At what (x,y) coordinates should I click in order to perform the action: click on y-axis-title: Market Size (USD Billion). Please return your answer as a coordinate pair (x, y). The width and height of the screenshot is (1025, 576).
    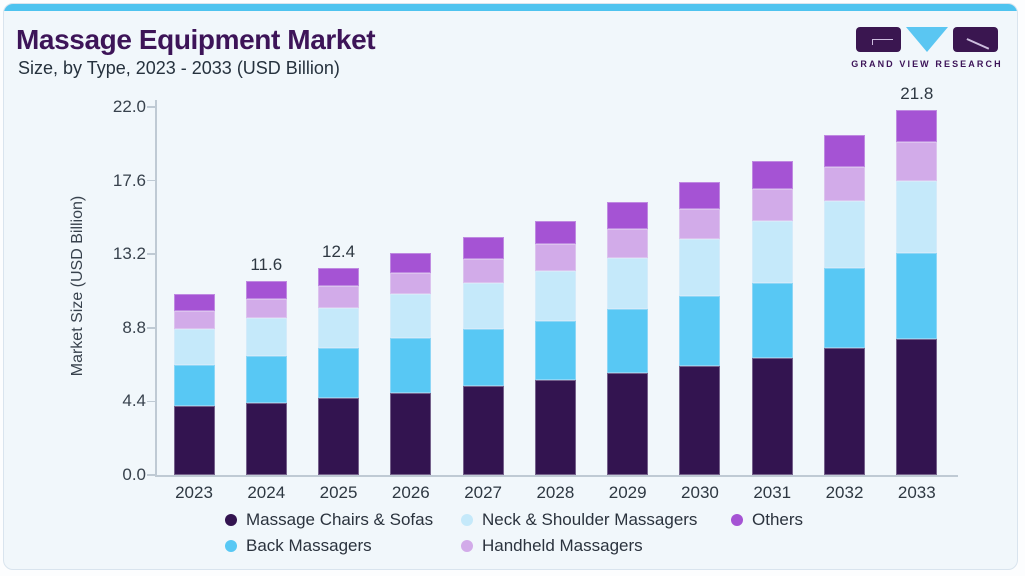
    Looking at the image, I should click on (77, 286).